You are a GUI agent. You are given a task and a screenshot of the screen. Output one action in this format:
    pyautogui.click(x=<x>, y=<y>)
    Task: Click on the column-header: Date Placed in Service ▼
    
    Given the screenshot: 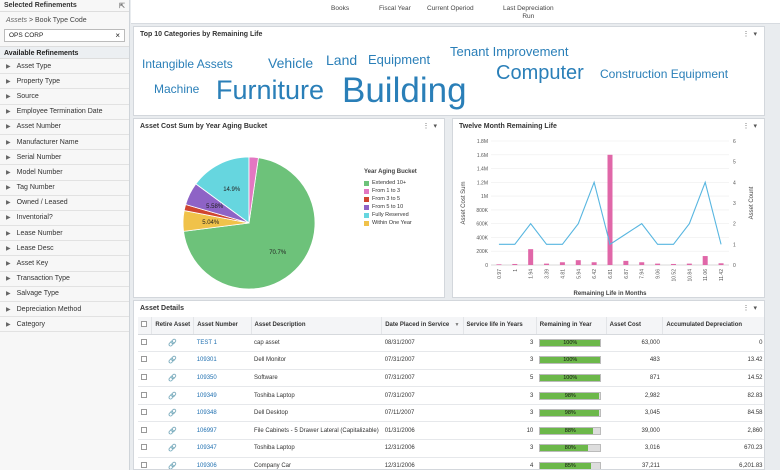 What is the action you would take?
    pyautogui.click(x=422, y=326)
    